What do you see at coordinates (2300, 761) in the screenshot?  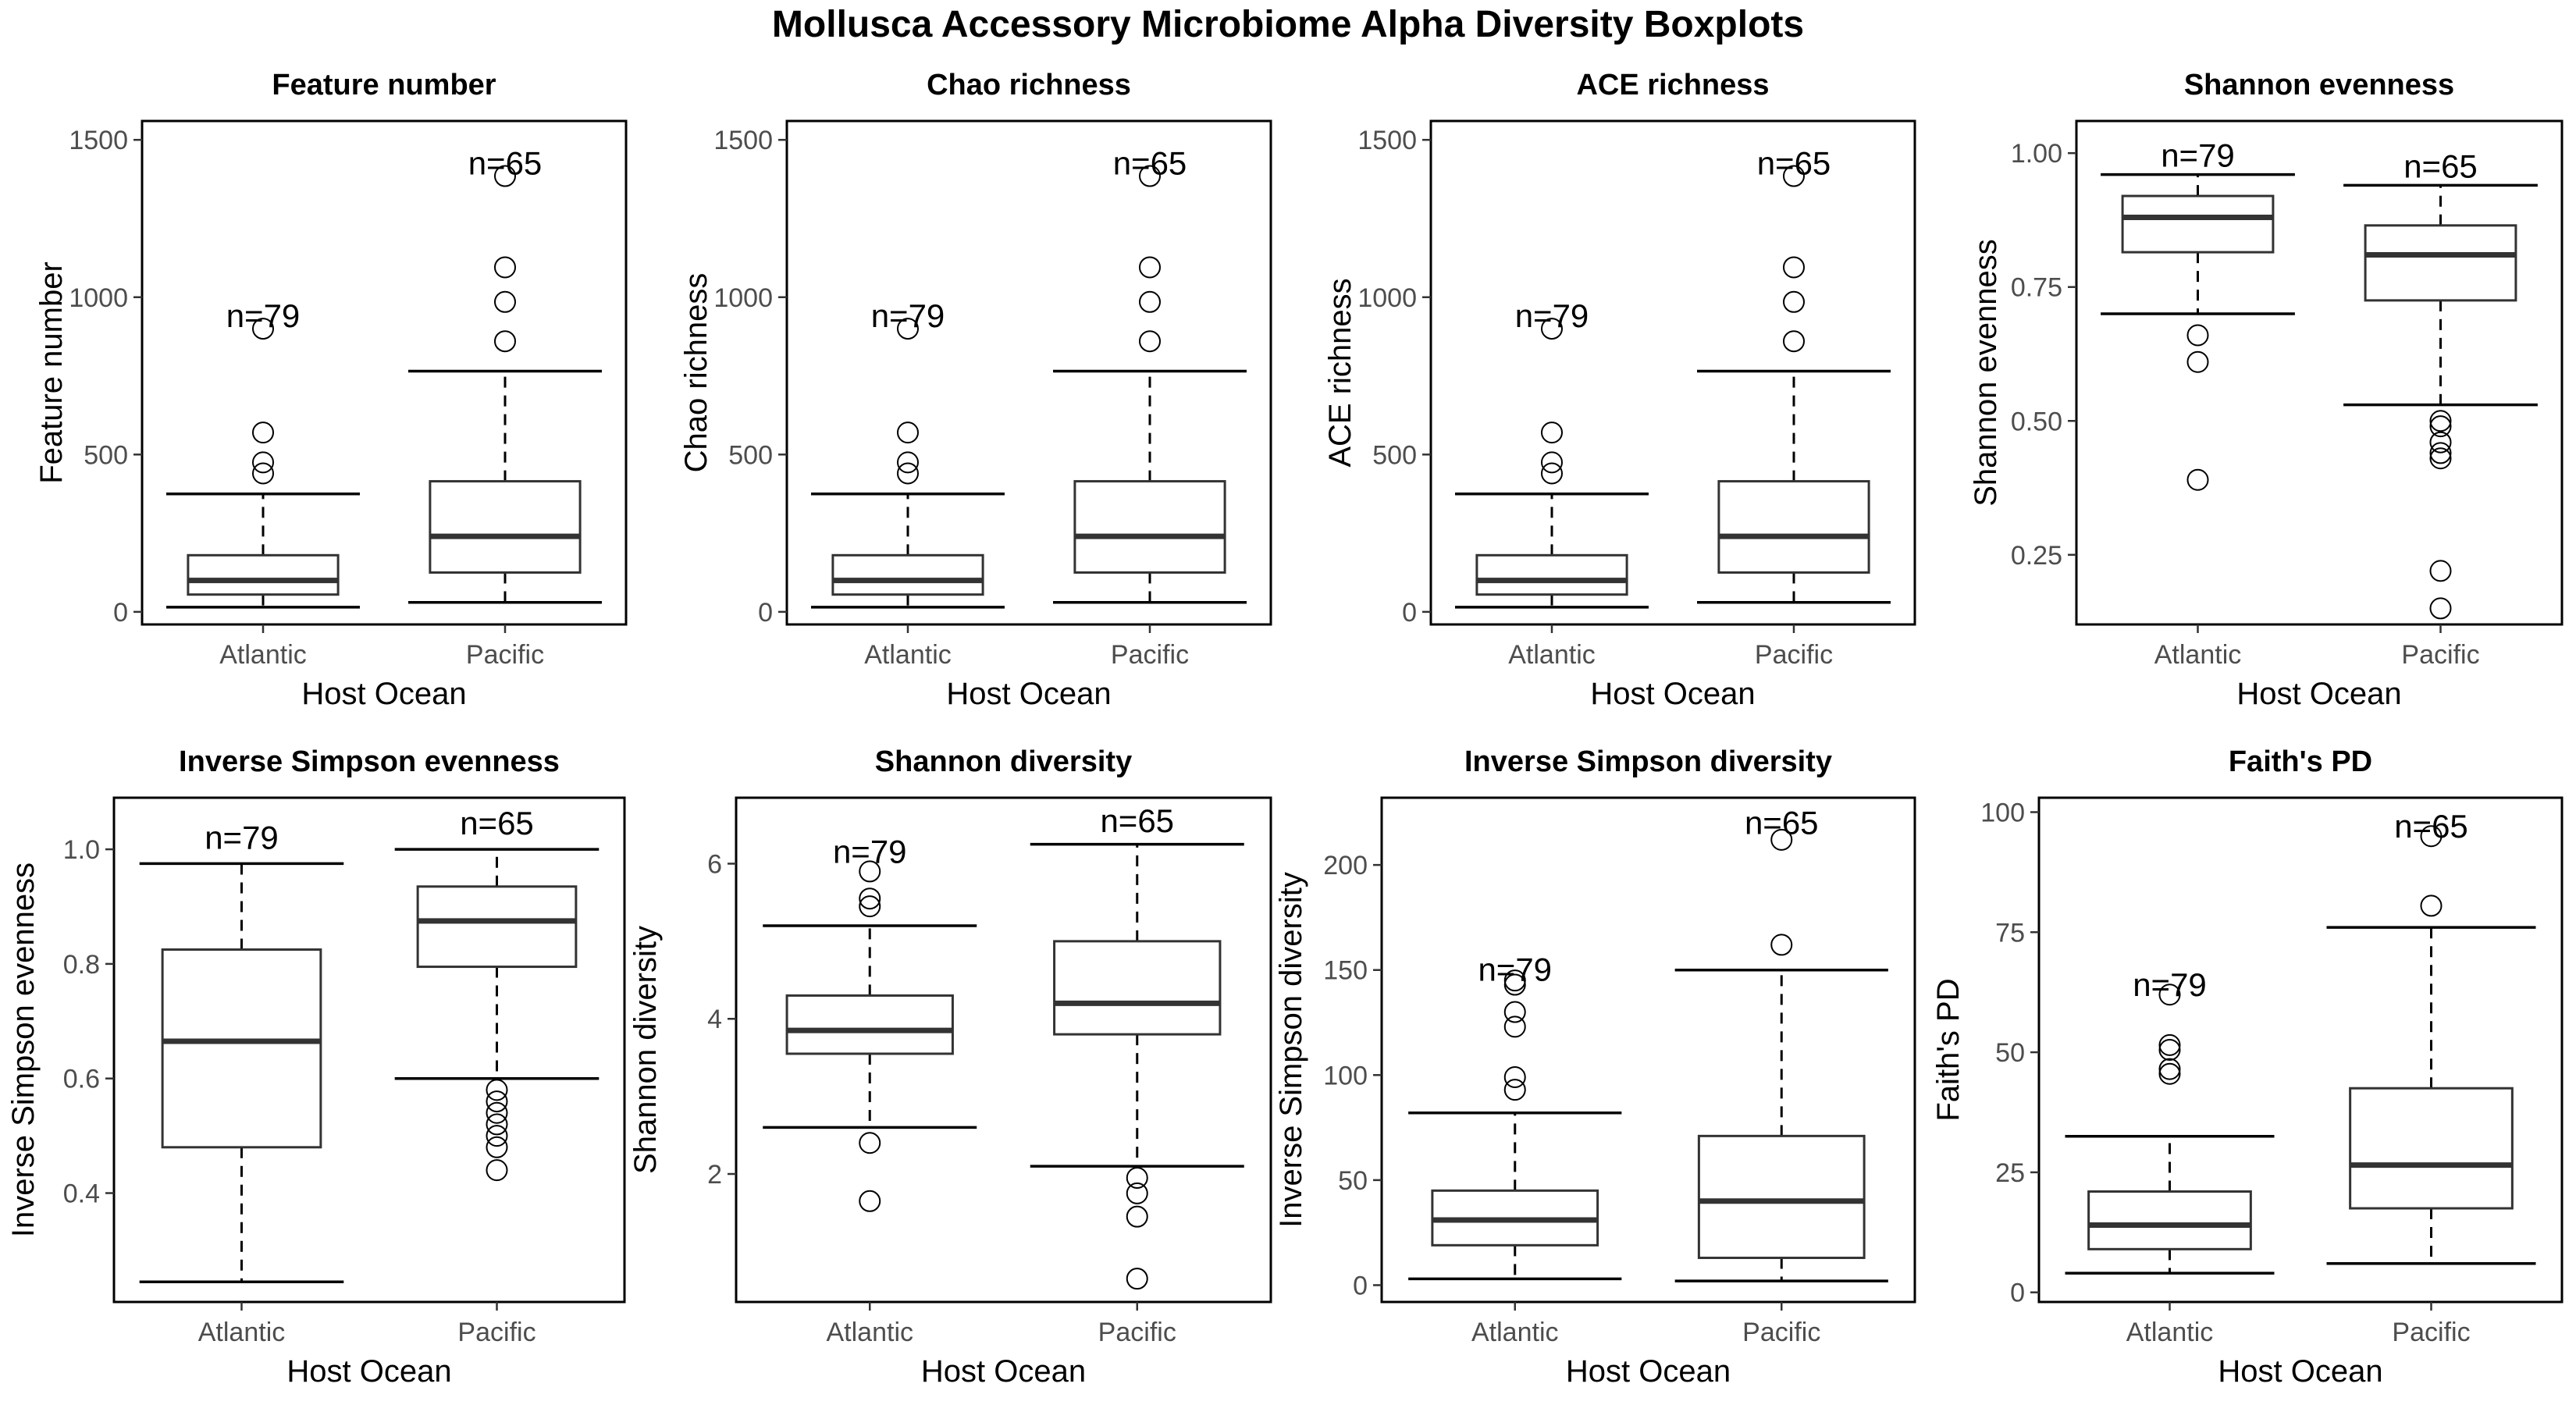 I see `panel-title: Faith's PD` at bounding box center [2300, 761].